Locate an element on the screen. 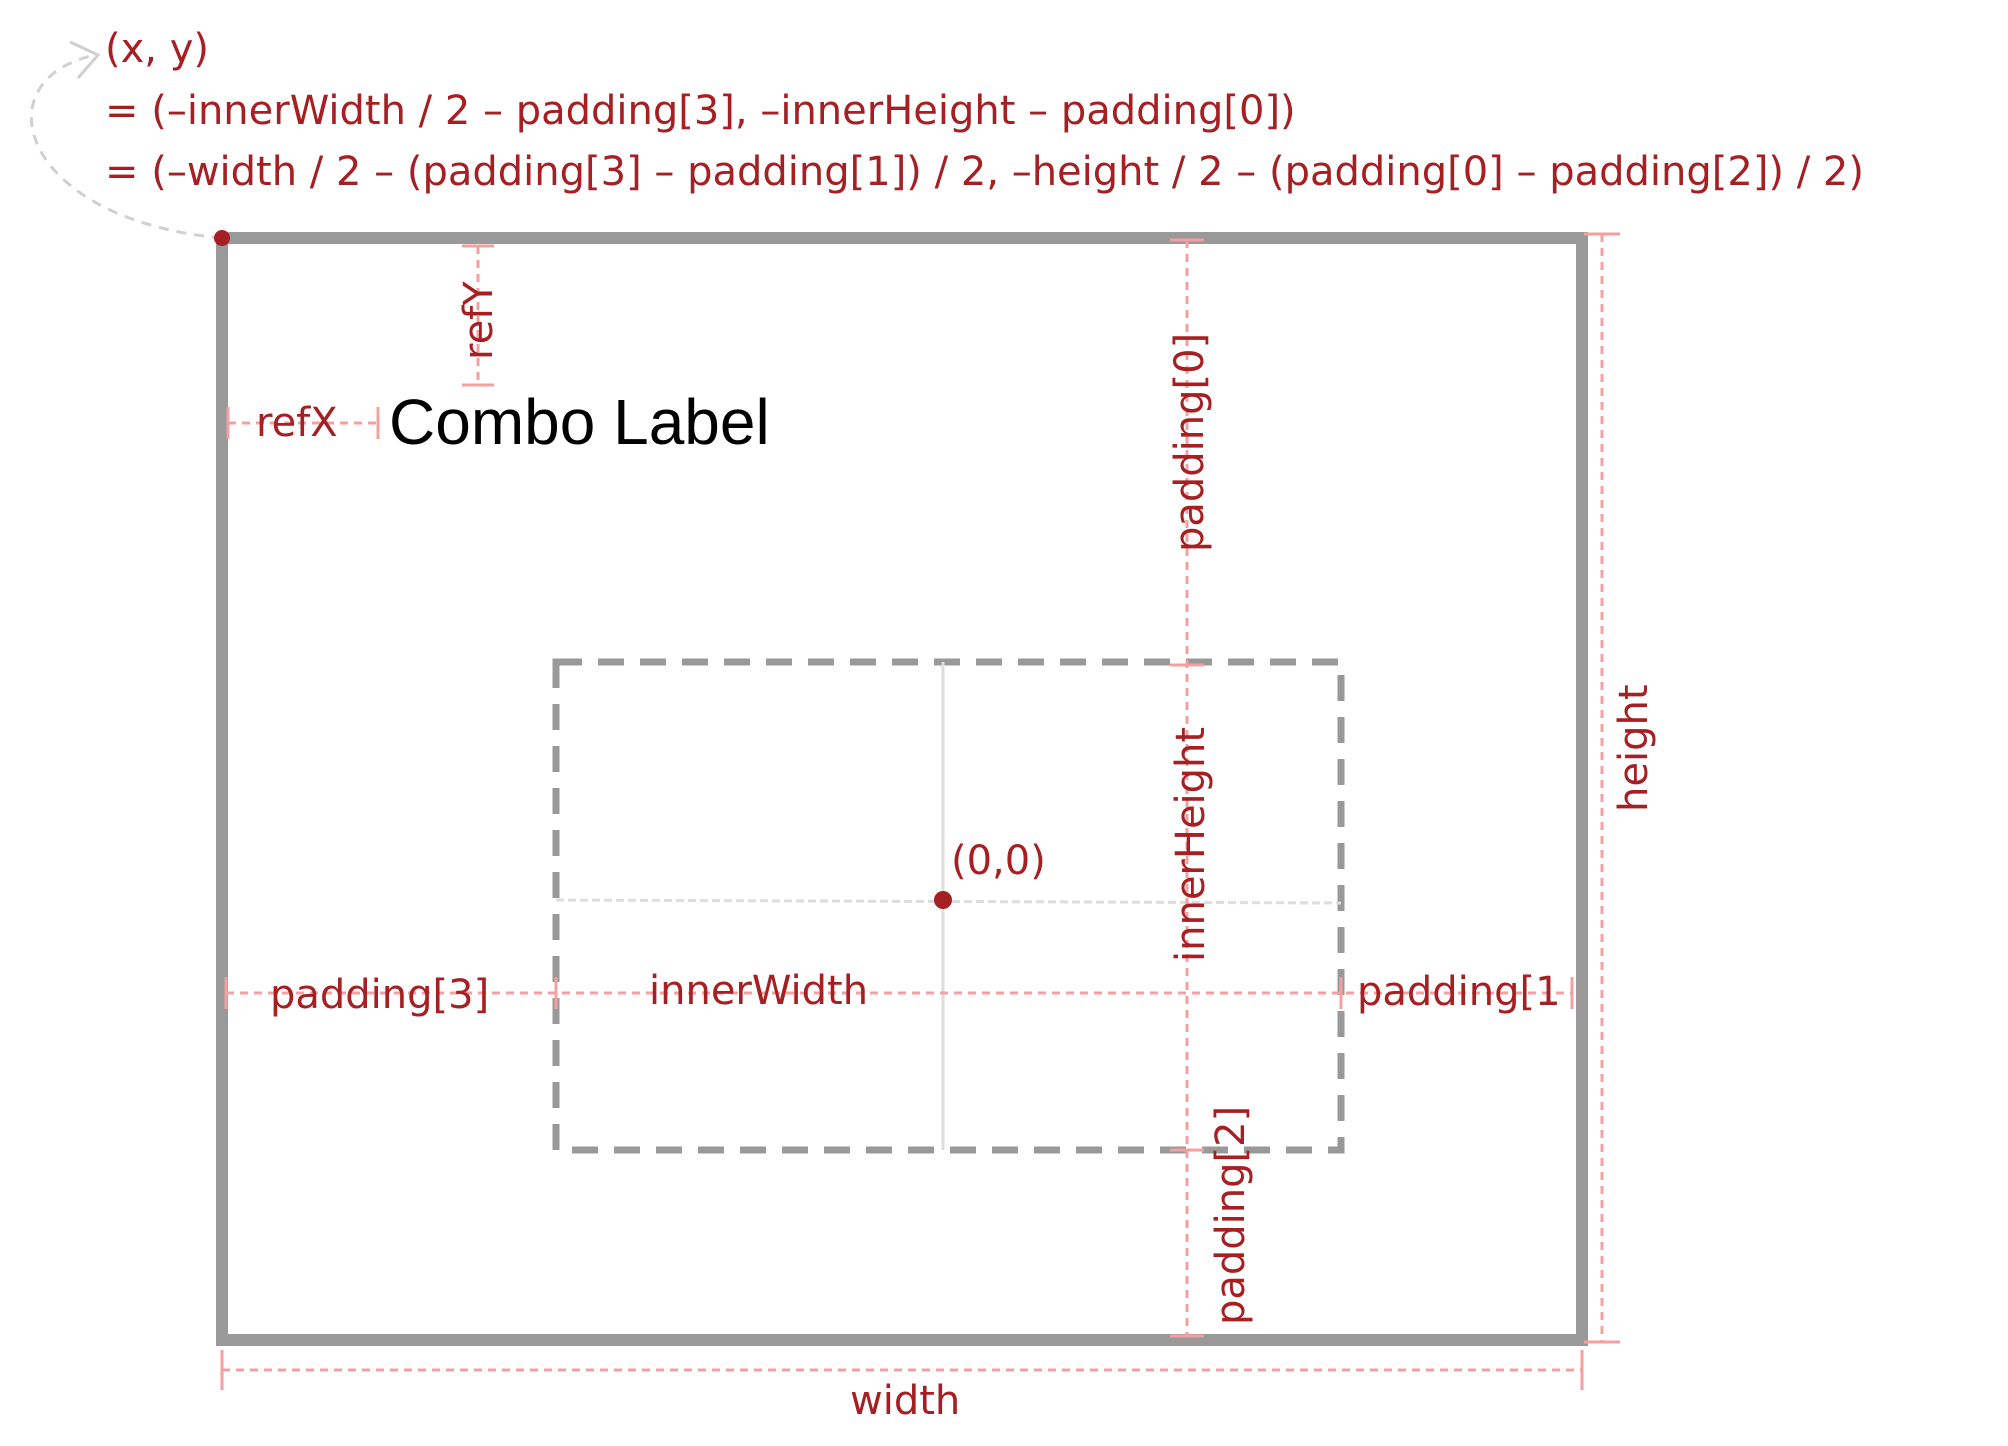  height-label: height is located at coordinates (1634, 749).